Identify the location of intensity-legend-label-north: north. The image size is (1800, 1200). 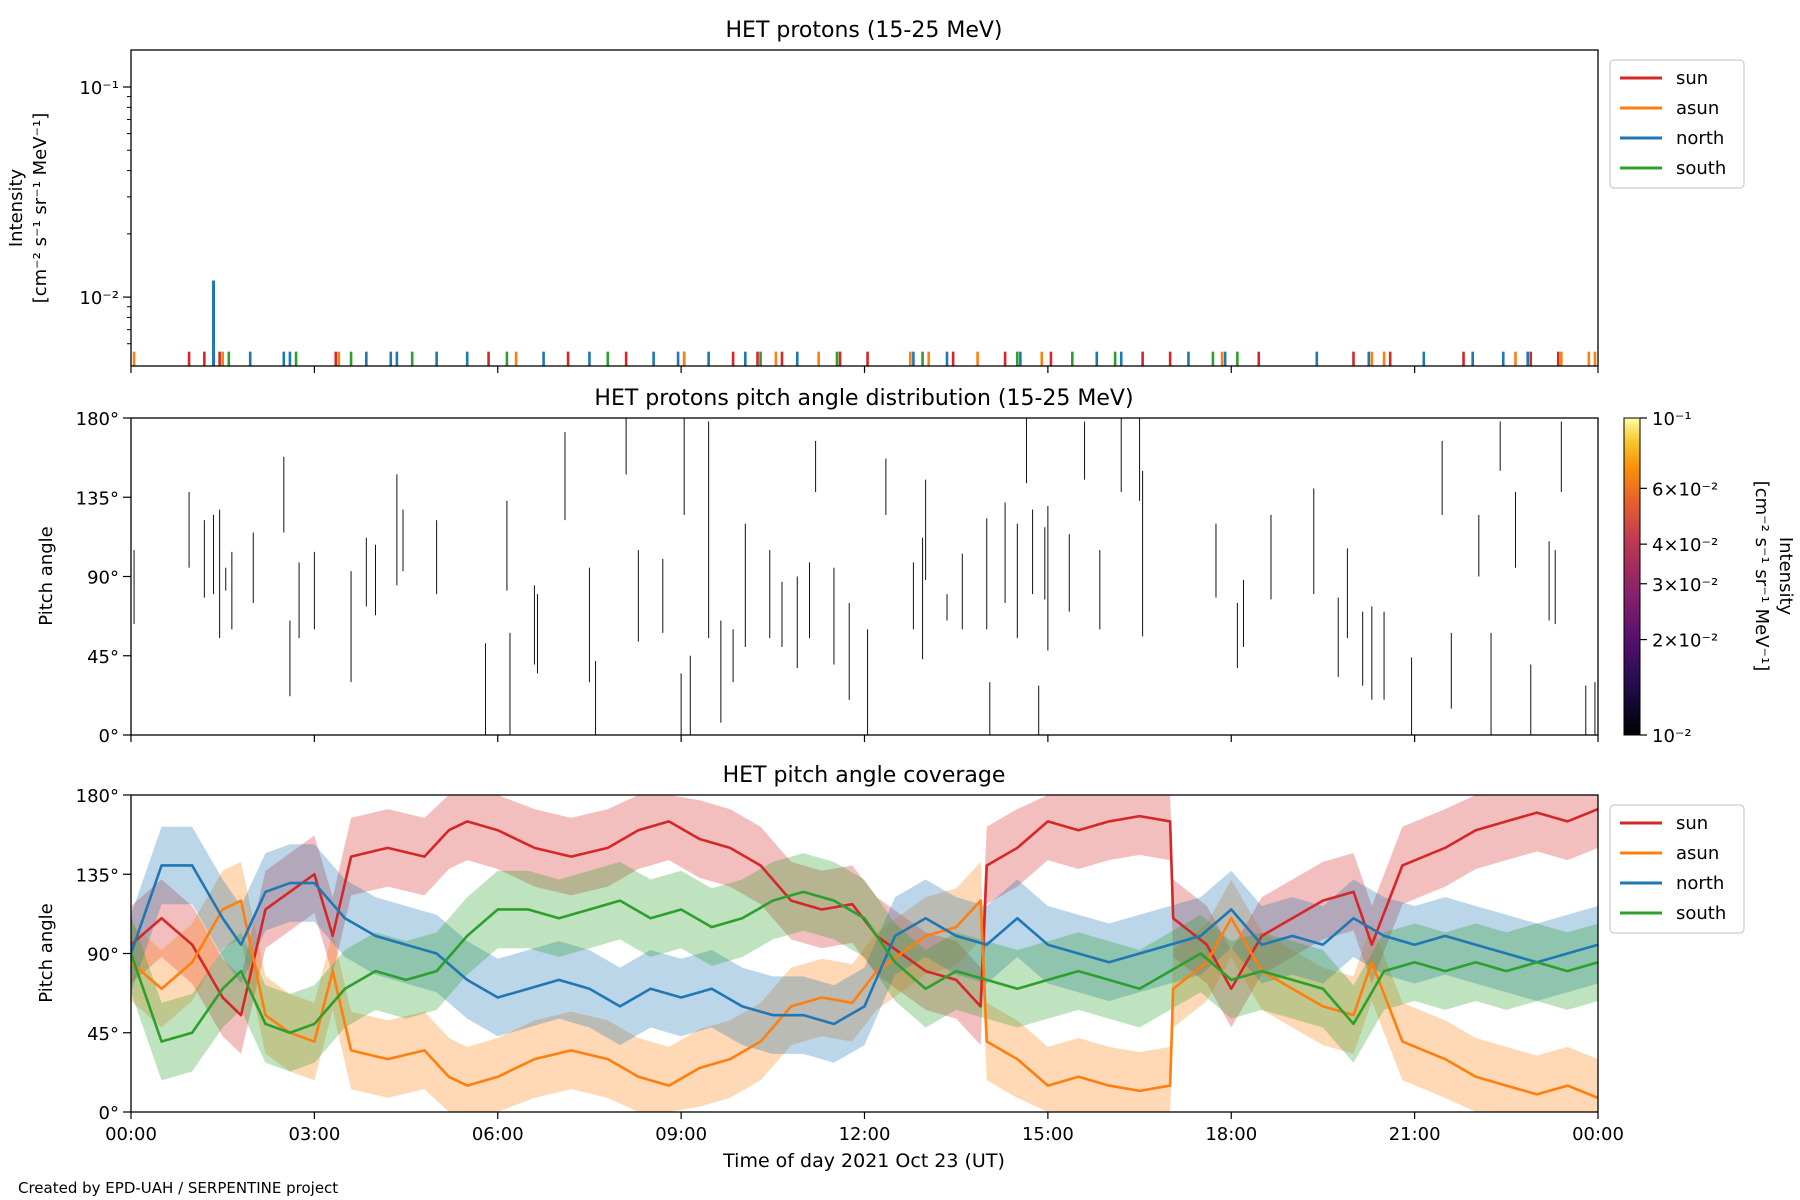
(1700, 138).